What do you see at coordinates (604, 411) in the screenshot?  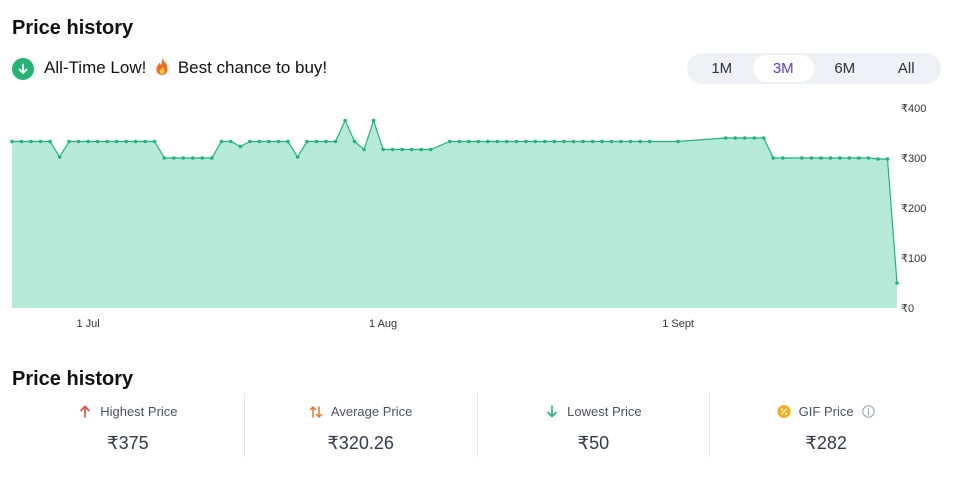 I see `stat-label: Lowest Price` at bounding box center [604, 411].